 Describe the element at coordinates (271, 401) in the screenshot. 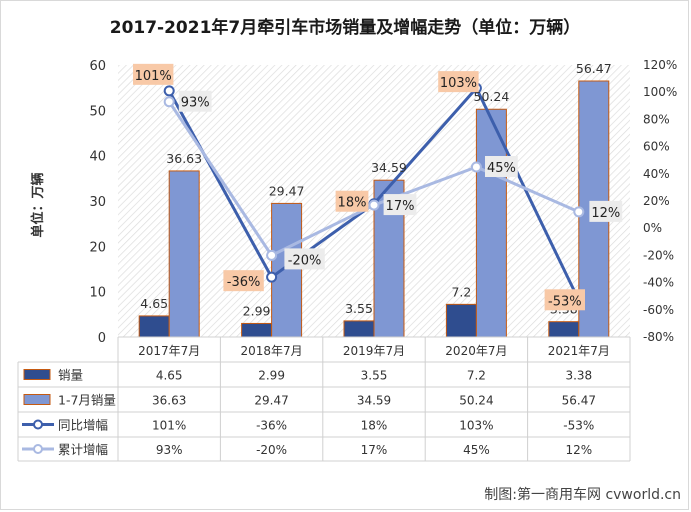

I see `table-cell: 29.47` at that location.